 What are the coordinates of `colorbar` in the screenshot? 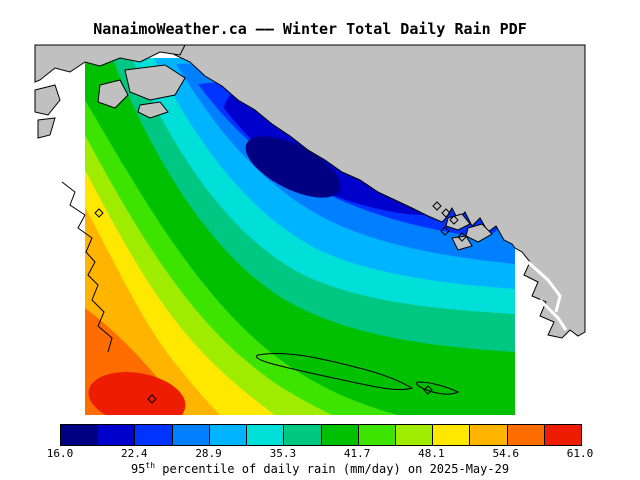 It's located at (321, 435).